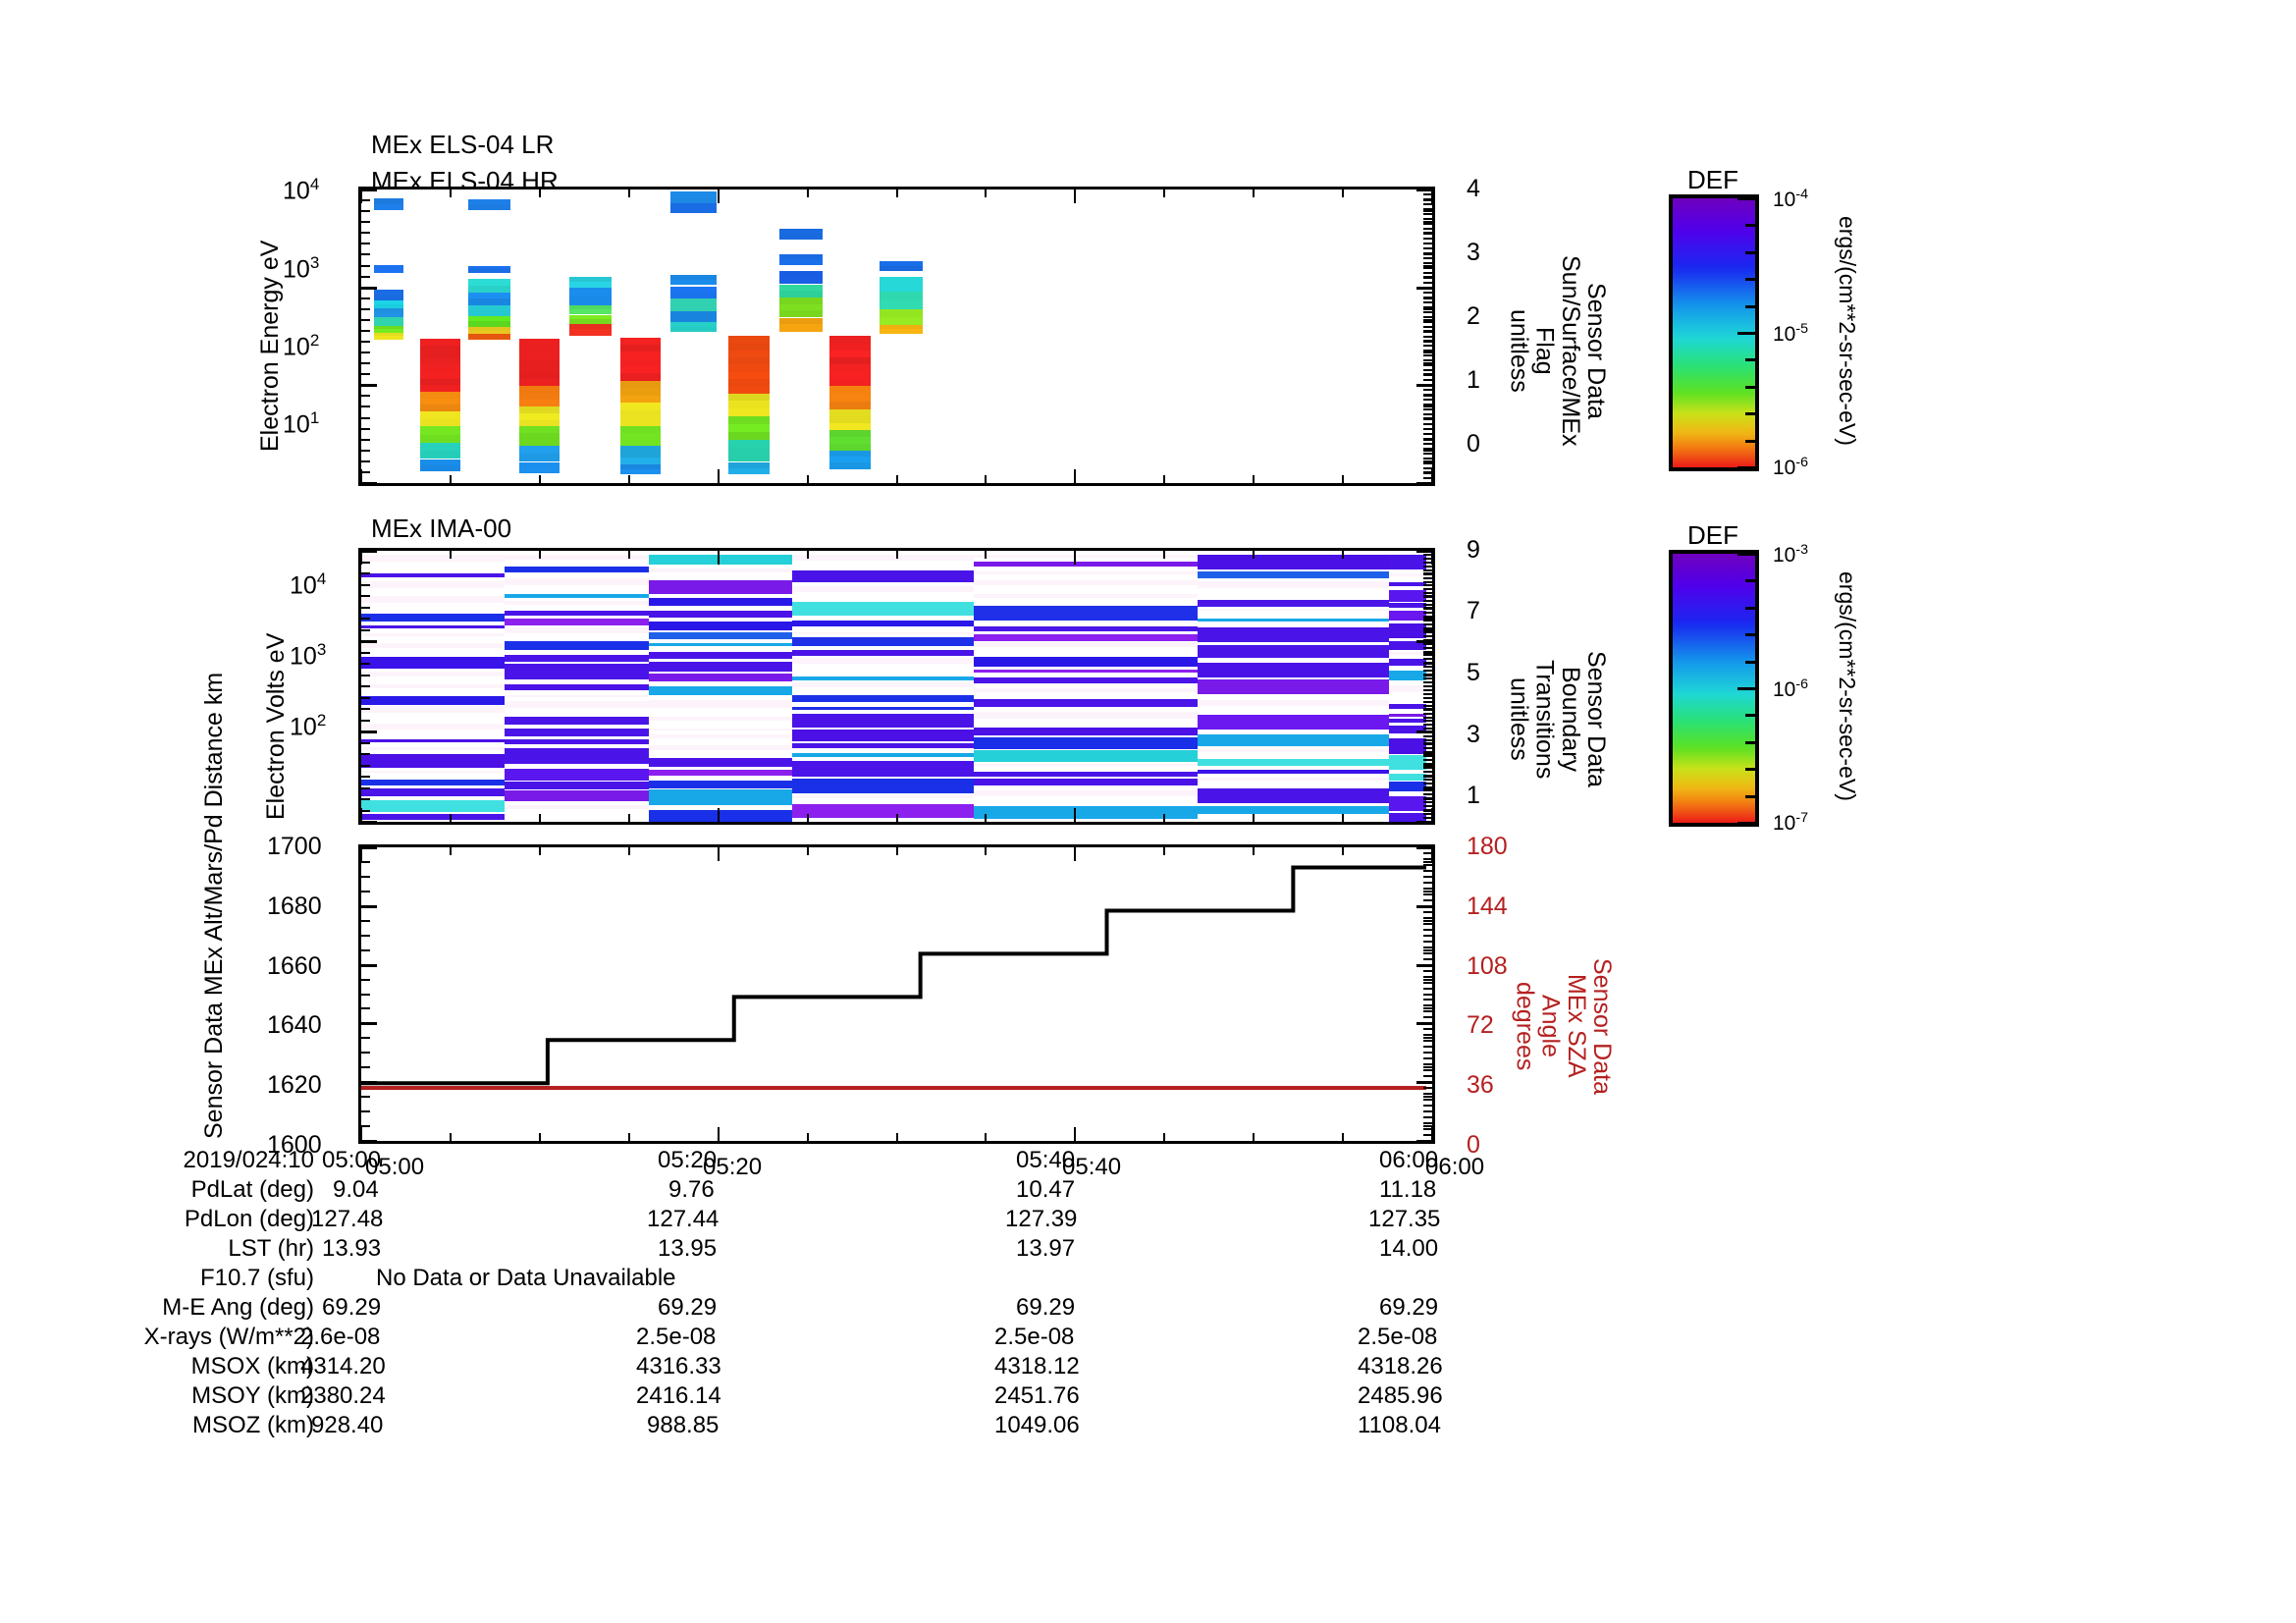 This screenshot has height=1623, width=2296. I want to click on colorbar1-mid-label: 10-5, so click(1791, 333).